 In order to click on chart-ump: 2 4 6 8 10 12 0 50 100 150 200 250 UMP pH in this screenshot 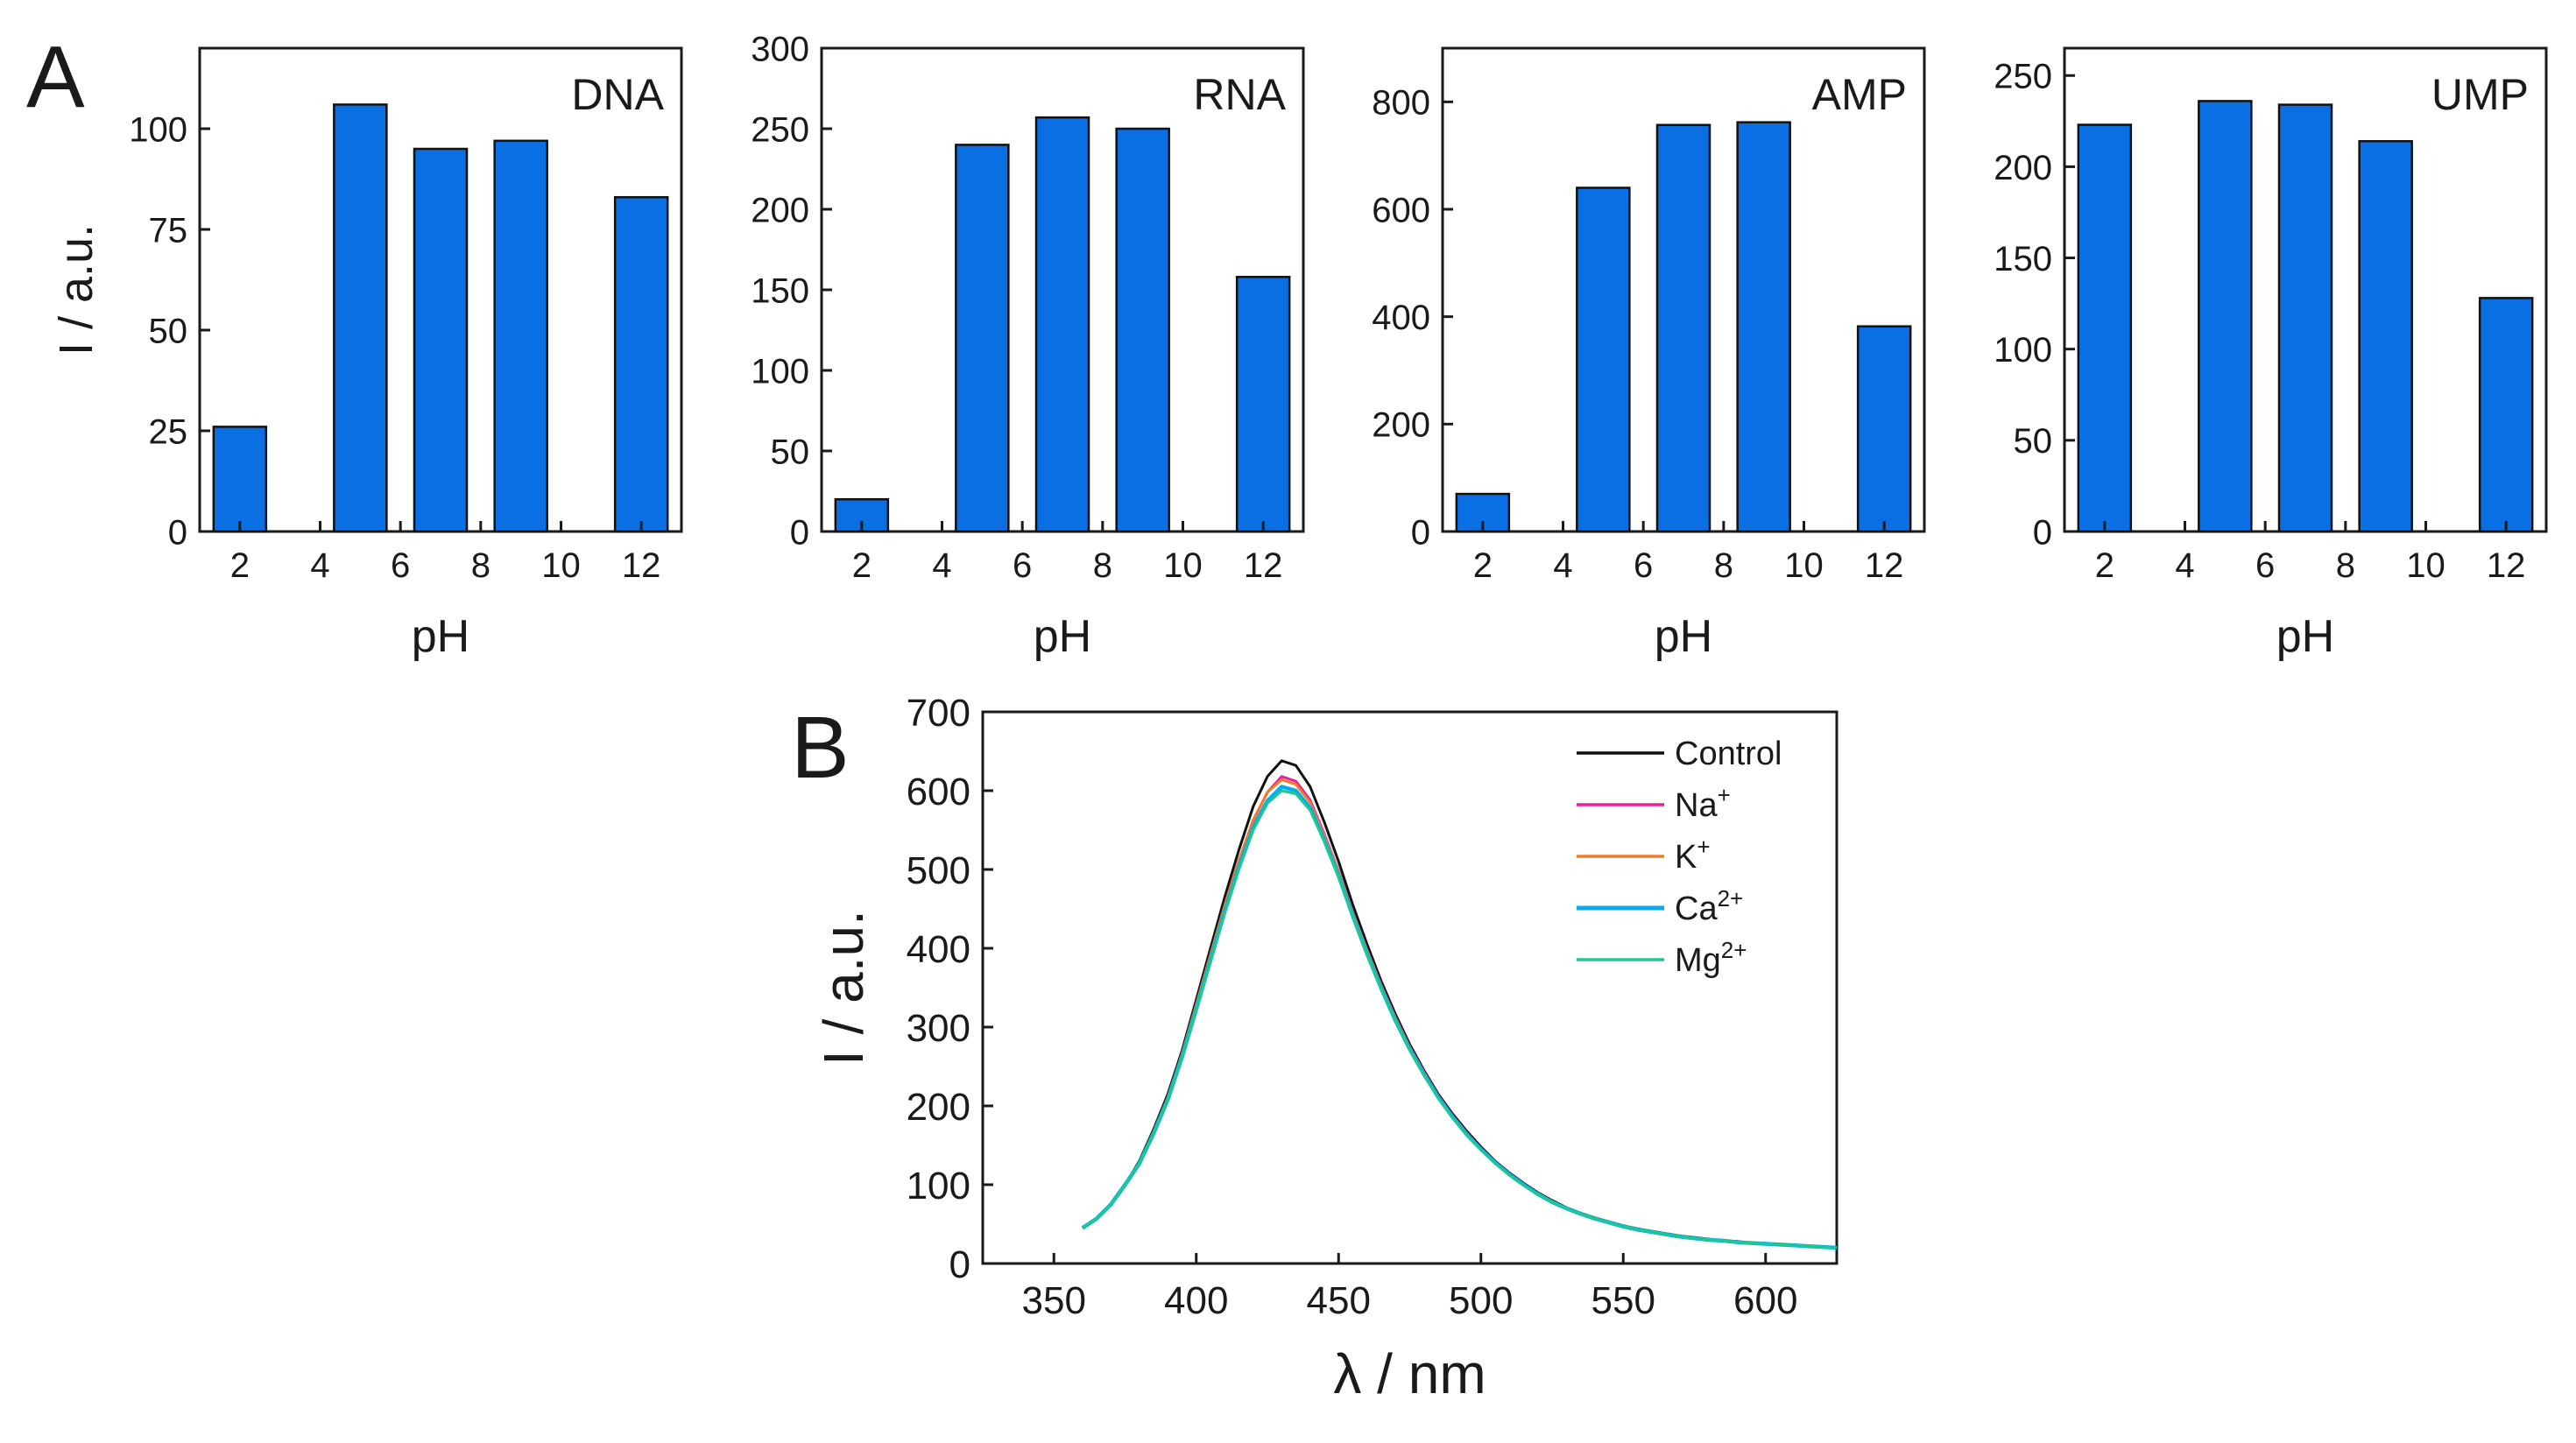, I will do `click(2271, 354)`.